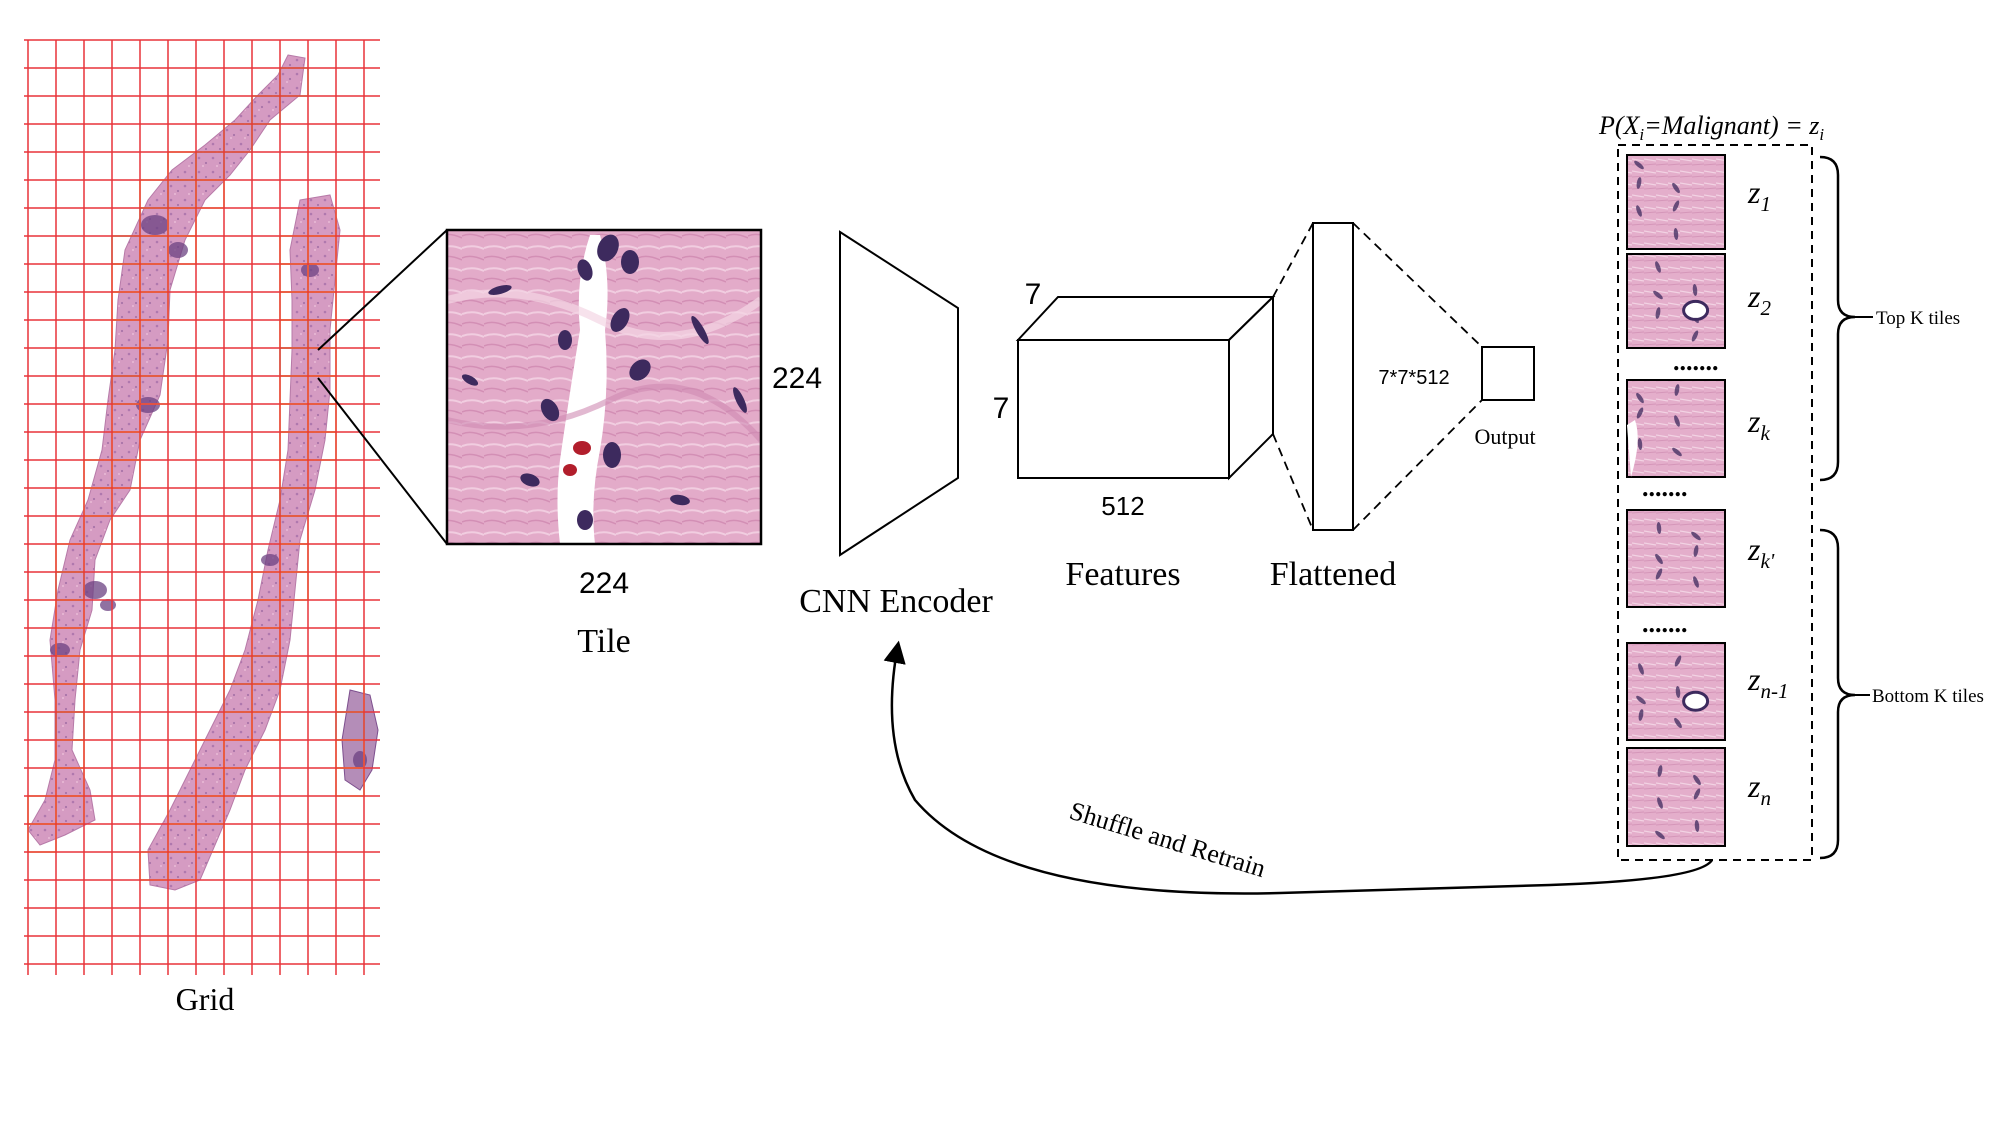 This screenshot has width=2000, height=1125. What do you see at coordinates (244, 542) in the screenshot?
I see `tissue-strip-right` at bounding box center [244, 542].